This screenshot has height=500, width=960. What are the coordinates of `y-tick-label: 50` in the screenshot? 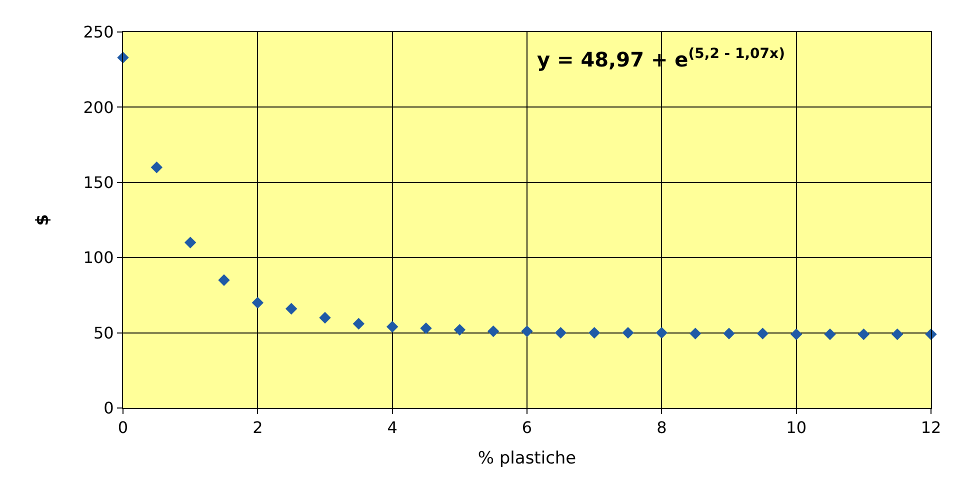 It's located at (103, 332).